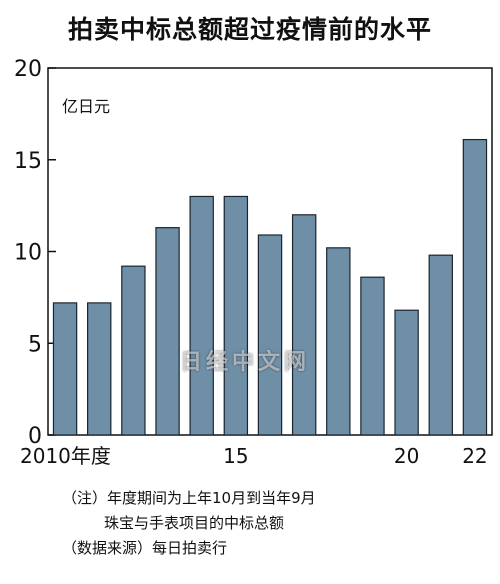 Image resolution: width=500 pixels, height=584 pixels. I want to click on x-tick-label: 22, so click(474, 456).